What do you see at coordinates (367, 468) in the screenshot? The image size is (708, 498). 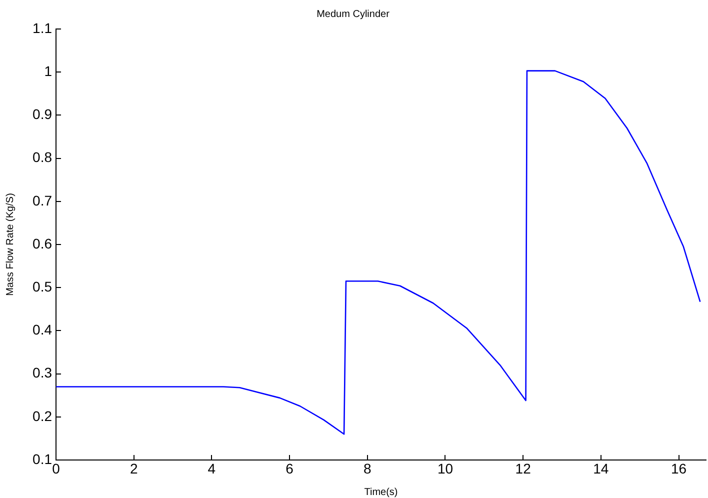 I see `x-tick-label: 8` at bounding box center [367, 468].